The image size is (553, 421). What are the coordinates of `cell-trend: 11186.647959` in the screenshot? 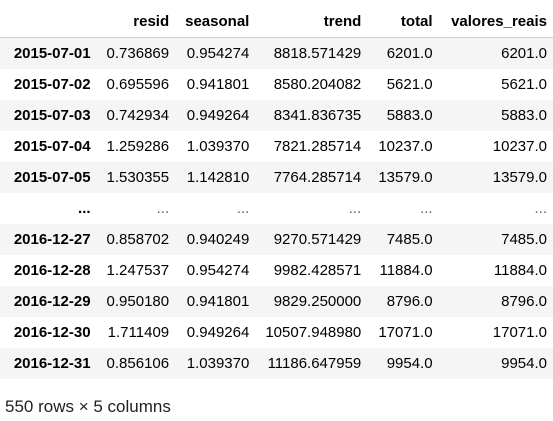 It's located at (314, 363).